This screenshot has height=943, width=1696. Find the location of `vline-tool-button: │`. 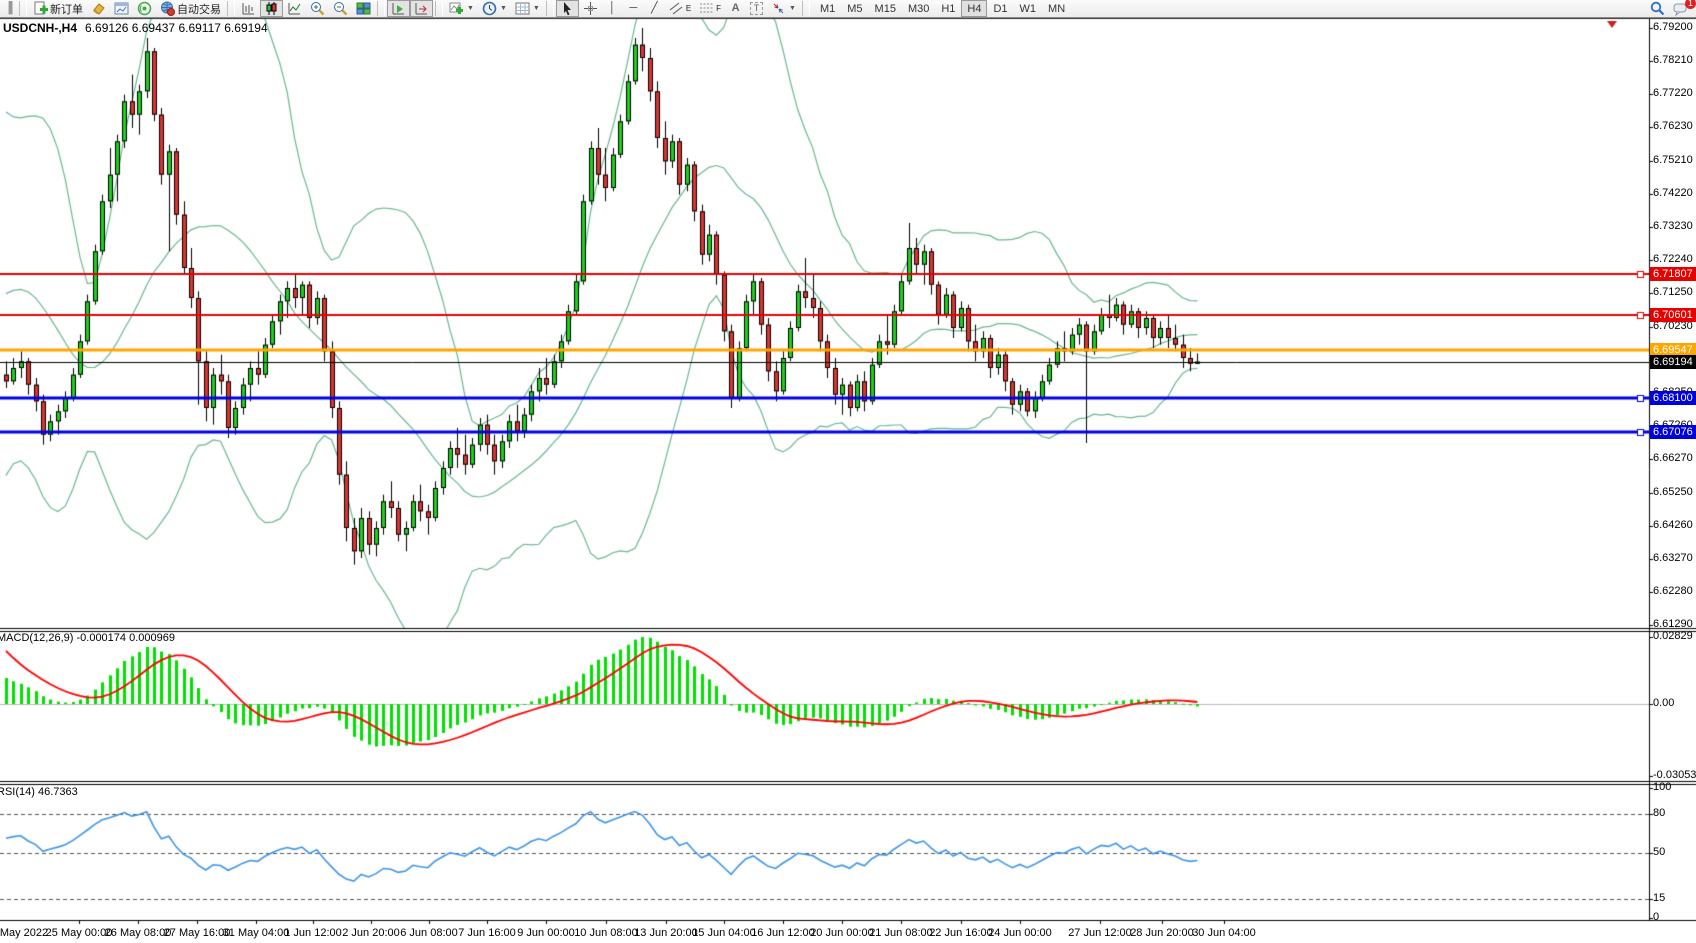

vline-tool-button: │ is located at coordinates (612, 8).